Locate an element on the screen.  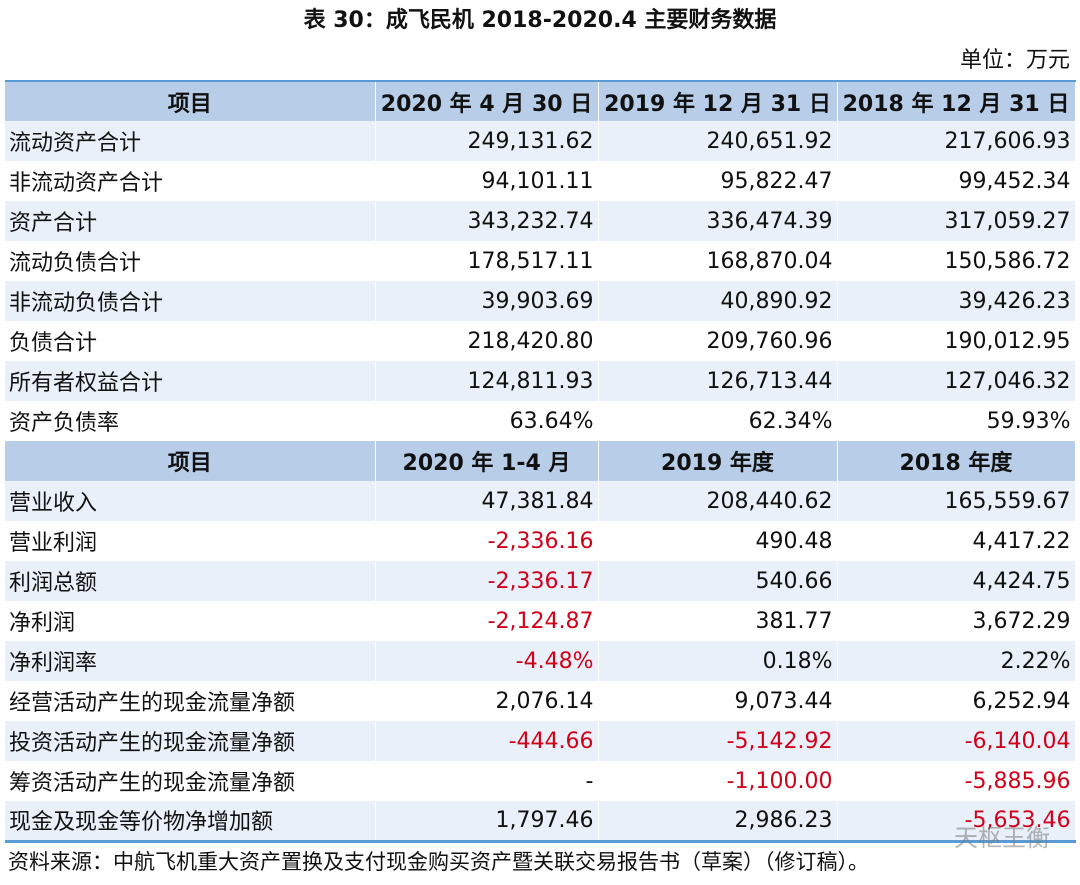
cell-value: 39,903.69 is located at coordinates (487, 301).